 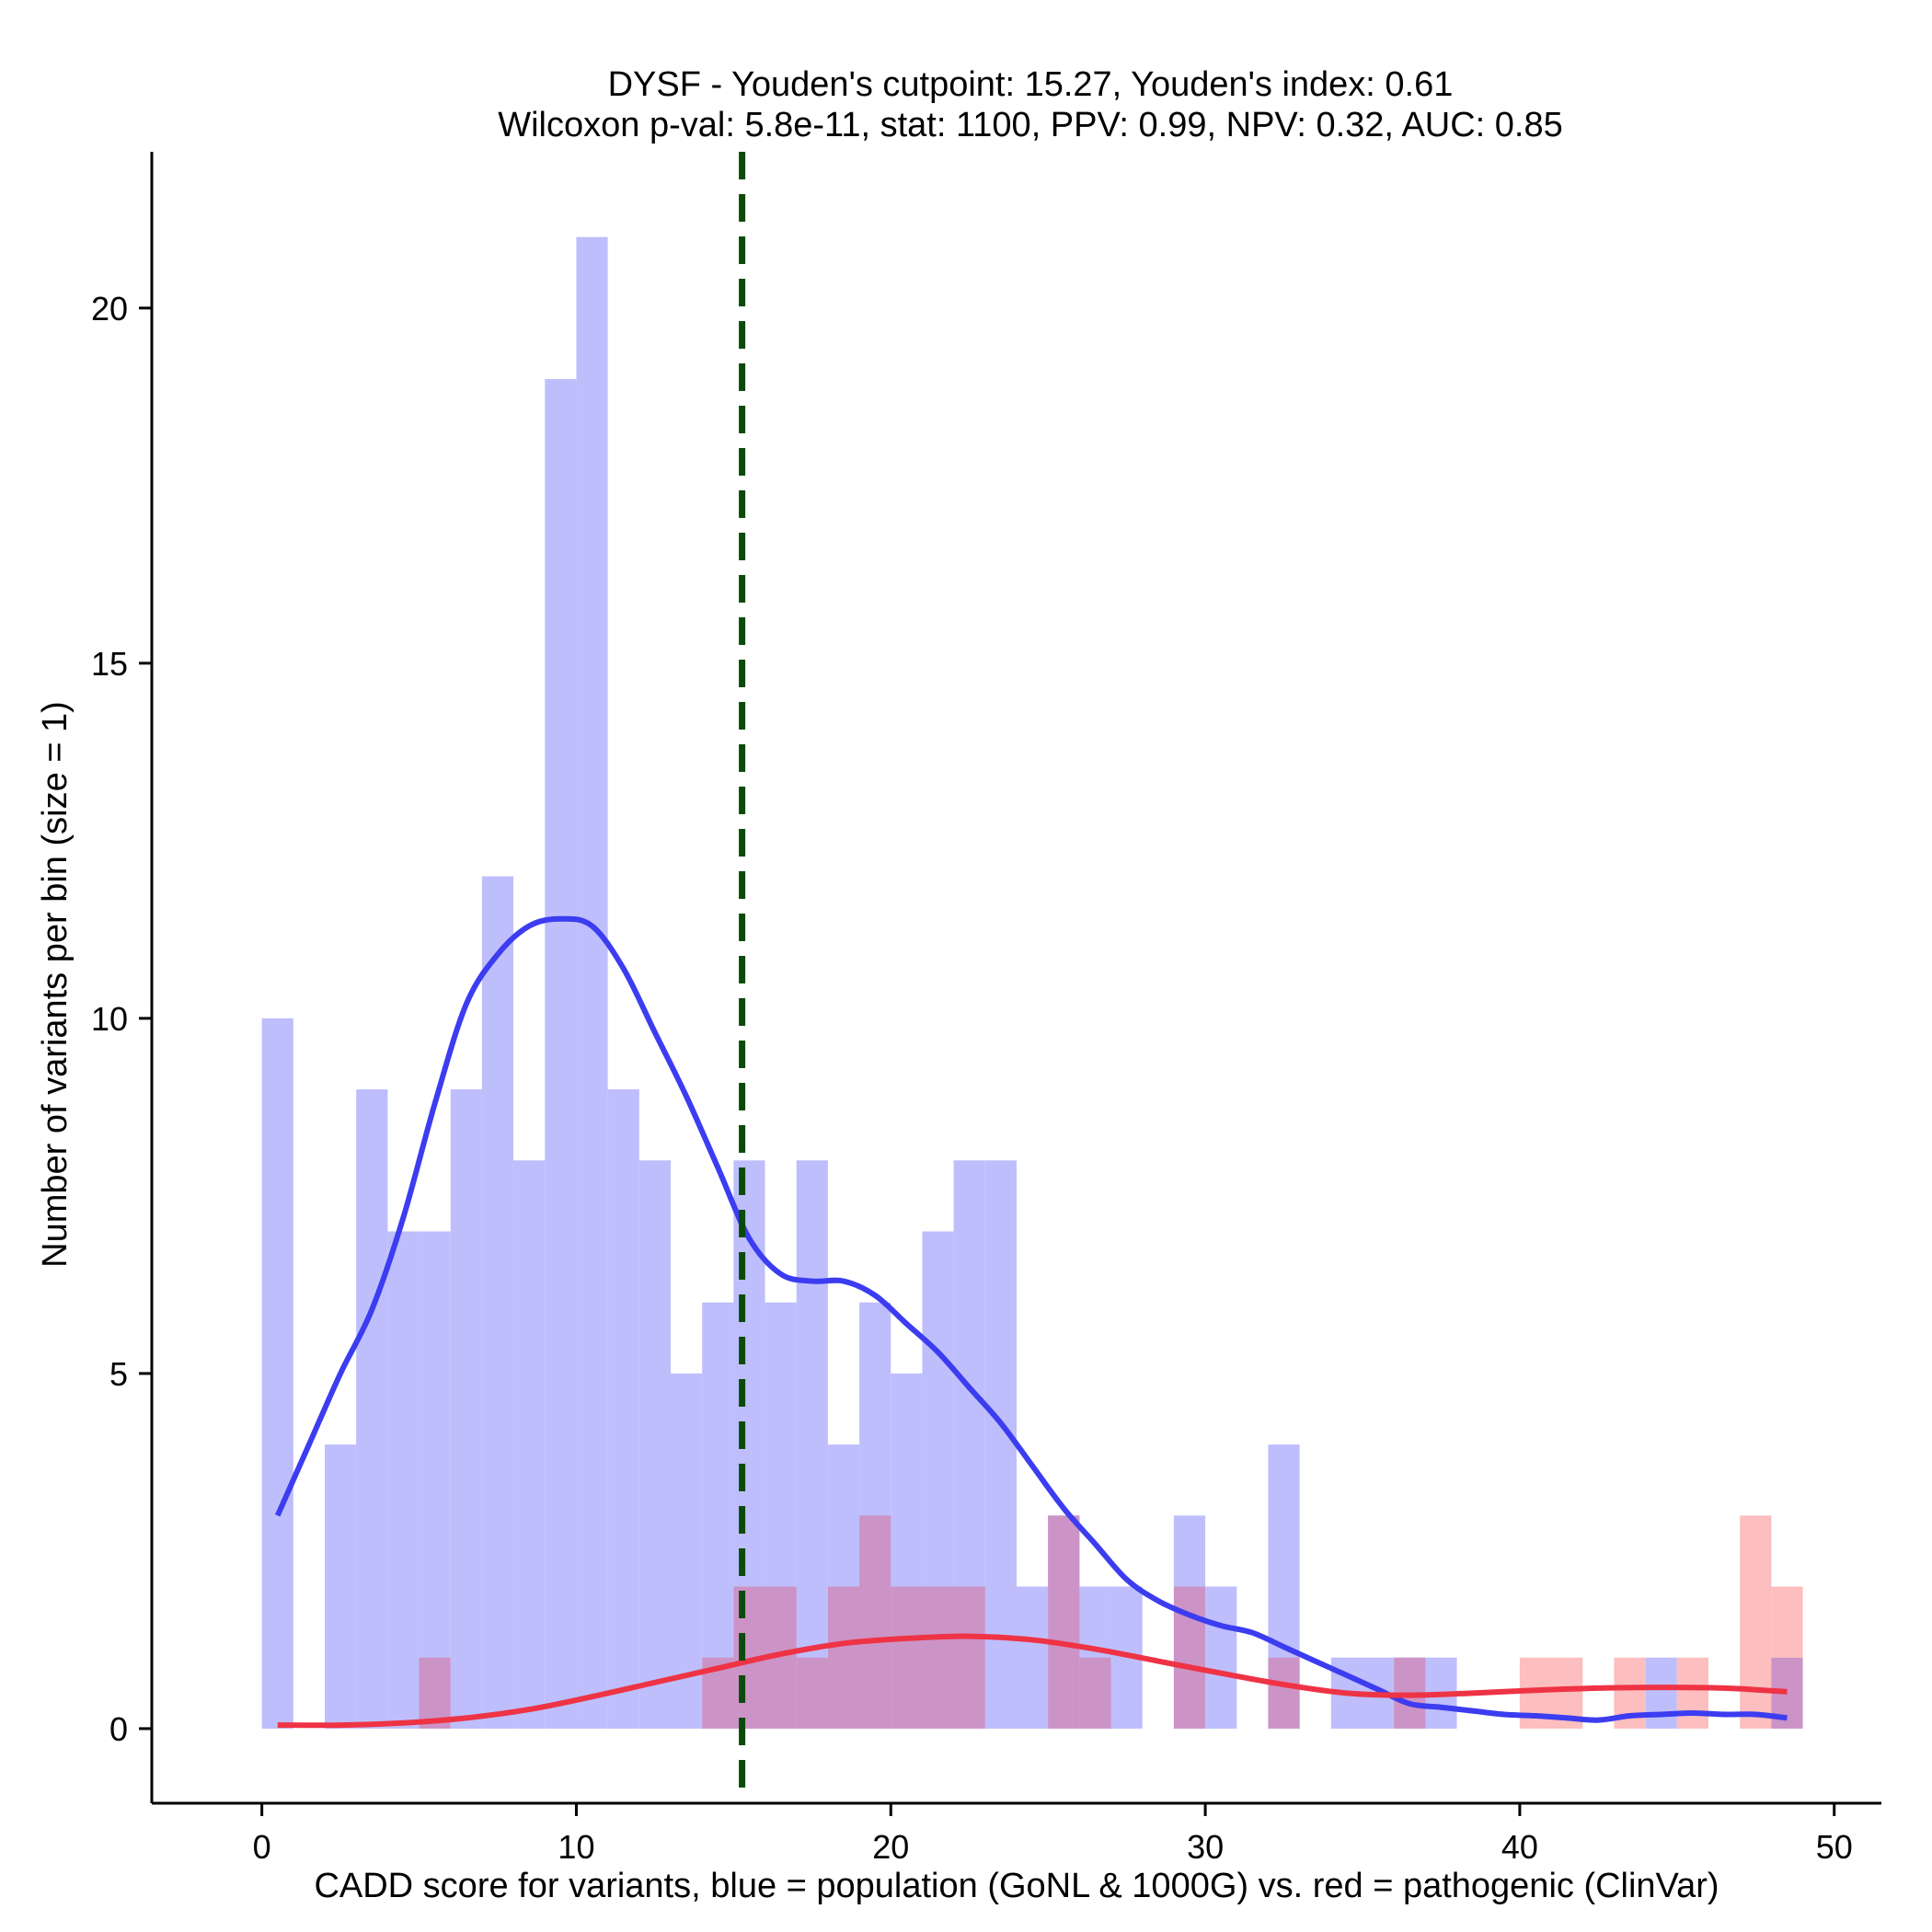 I want to click on x-tick-label: 10, so click(x=576, y=1847).